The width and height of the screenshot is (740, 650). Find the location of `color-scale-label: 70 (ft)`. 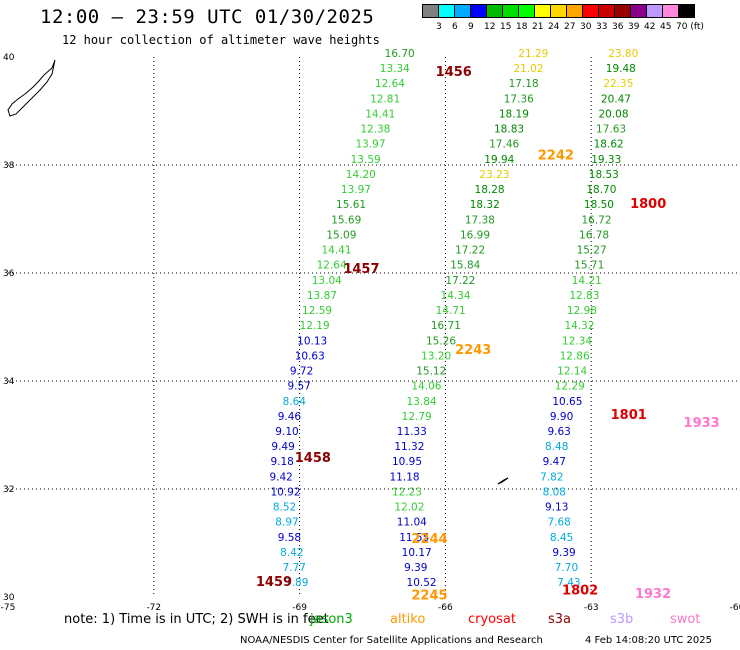

color-scale-label: 70 (ft) is located at coordinates (690, 27).